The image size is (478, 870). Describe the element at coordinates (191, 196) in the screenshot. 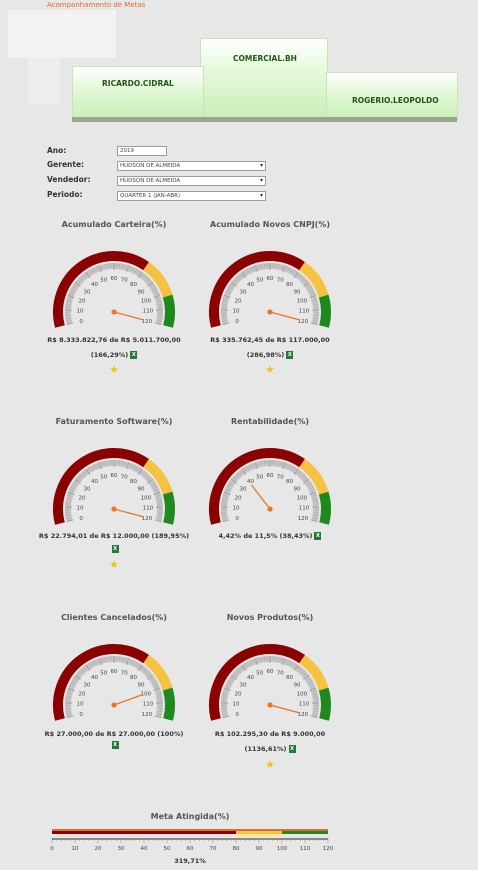

I see `period-select: QUARTER 1 (JAN-ABR) ▾` at that location.